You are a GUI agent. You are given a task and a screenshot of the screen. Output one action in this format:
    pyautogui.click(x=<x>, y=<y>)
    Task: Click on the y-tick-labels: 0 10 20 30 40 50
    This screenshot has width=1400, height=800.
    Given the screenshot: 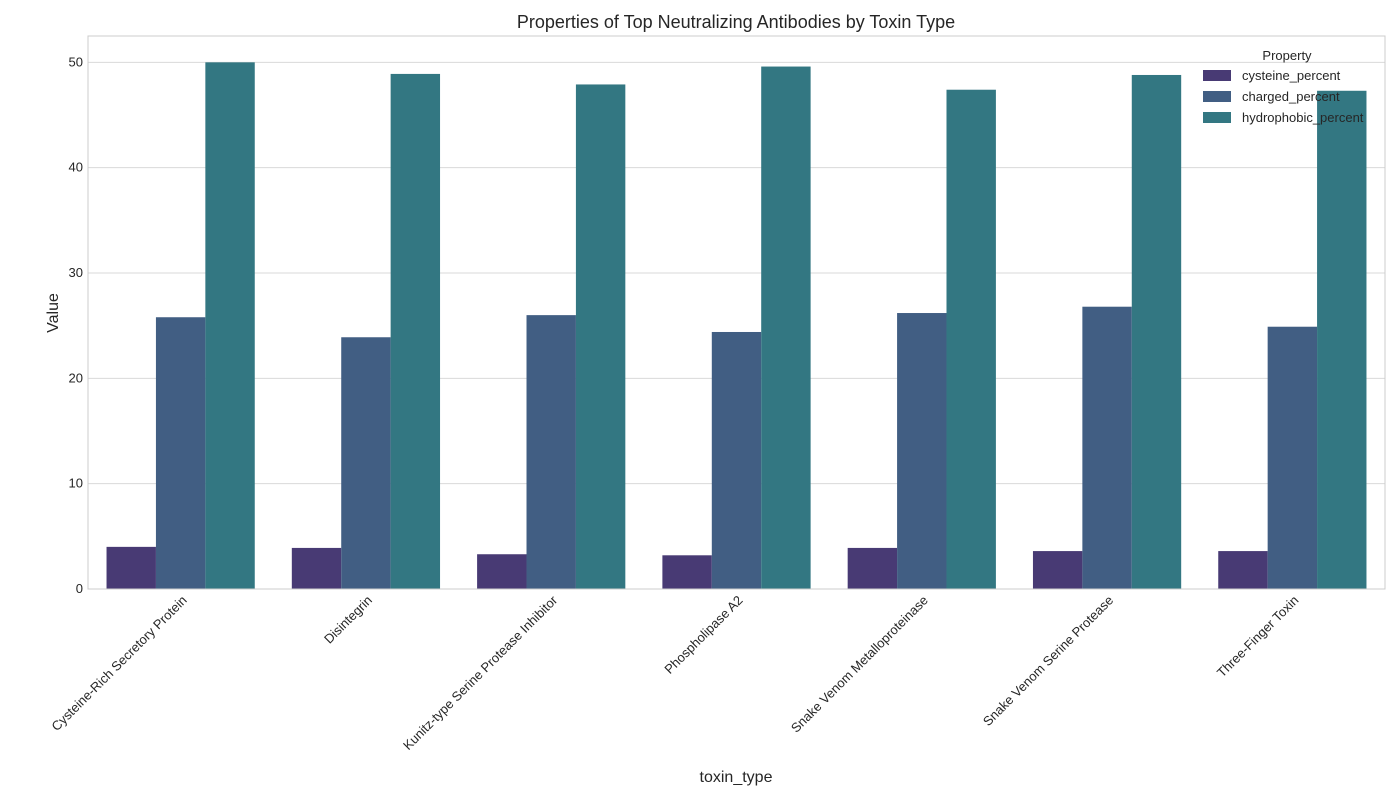 What is the action you would take?
    pyautogui.click(x=76, y=325)
    